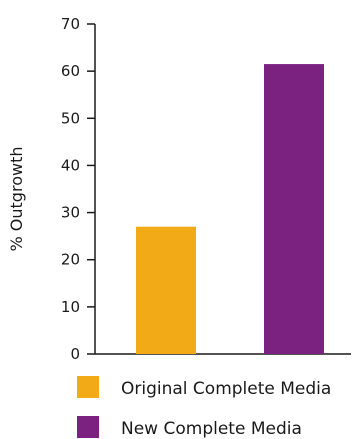 This screenshot has height=439, width=363. Describe the element at coordinates (16, 199) in the screenshot. I see `y-axis-title: % Outgrowth` at that location.